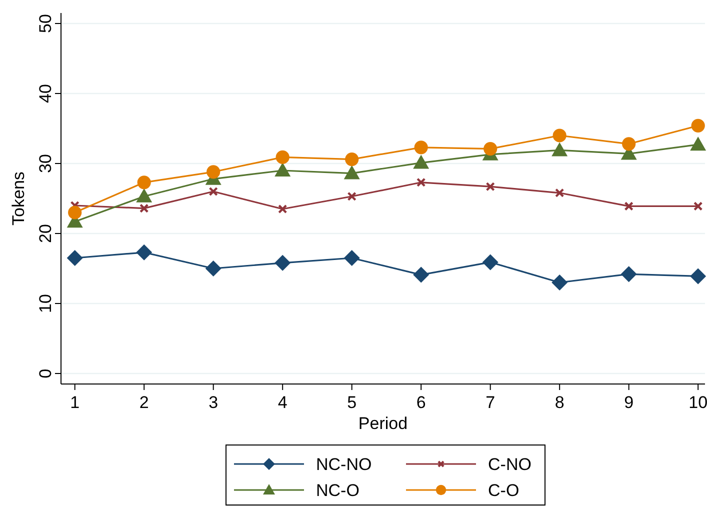 This screenshot has height=506, width=707. Describe the element at coordinates (45, 163) in the screenshot. I see `y-tick-label: 30` at that location.